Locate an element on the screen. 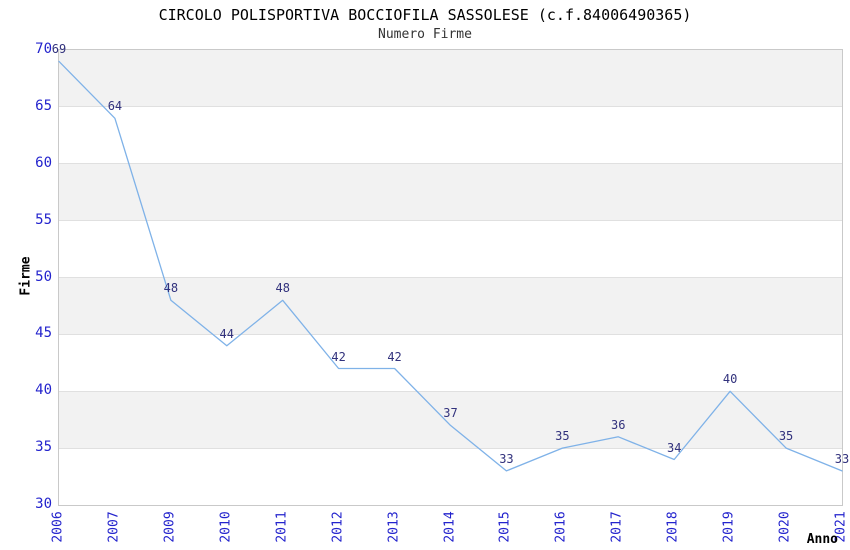  y-tick-label: 35 is located at coordinates (43, 447).